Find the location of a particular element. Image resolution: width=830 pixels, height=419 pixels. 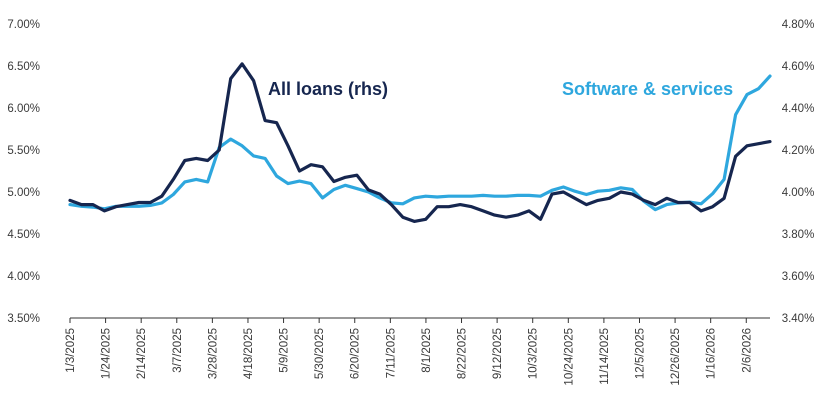

x-tick-label: 11/14/2025 is located at coordinates (605, 356).